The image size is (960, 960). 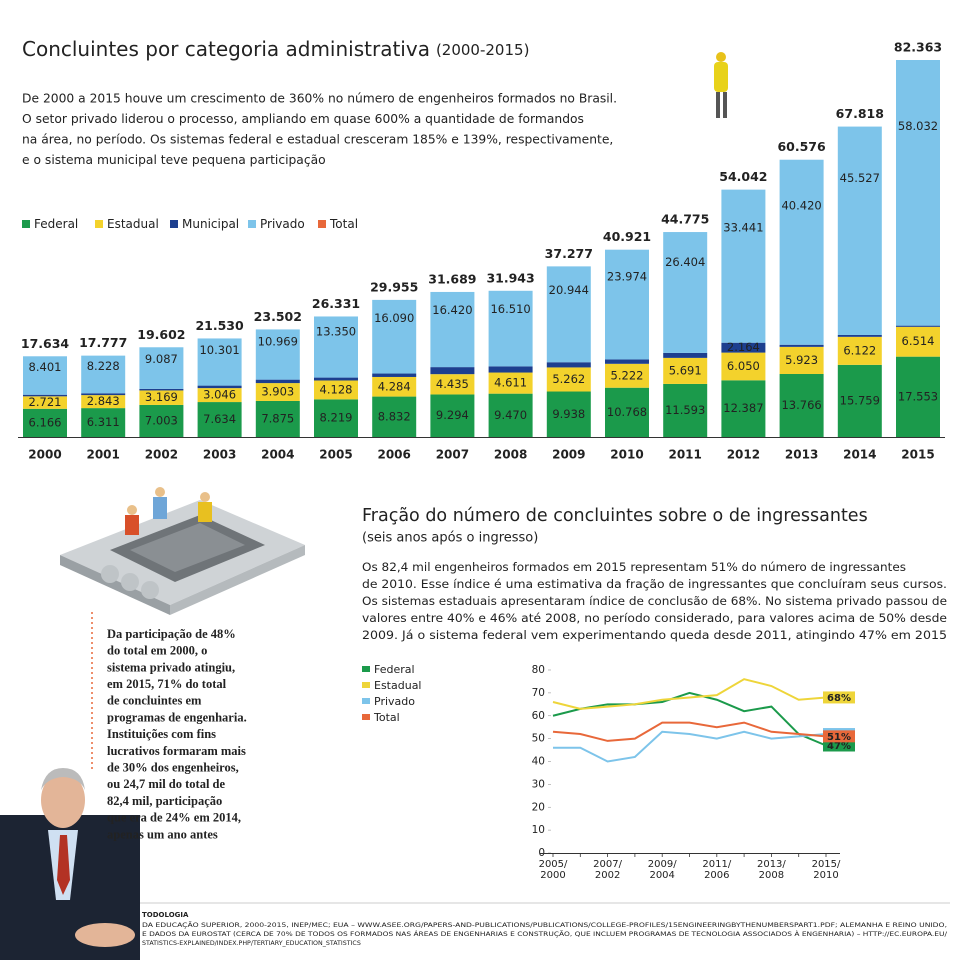 What do you see at coordinates (627, 412) in the screenshot?
I see `value-label: 10.768` at bounding box center [627, 412].